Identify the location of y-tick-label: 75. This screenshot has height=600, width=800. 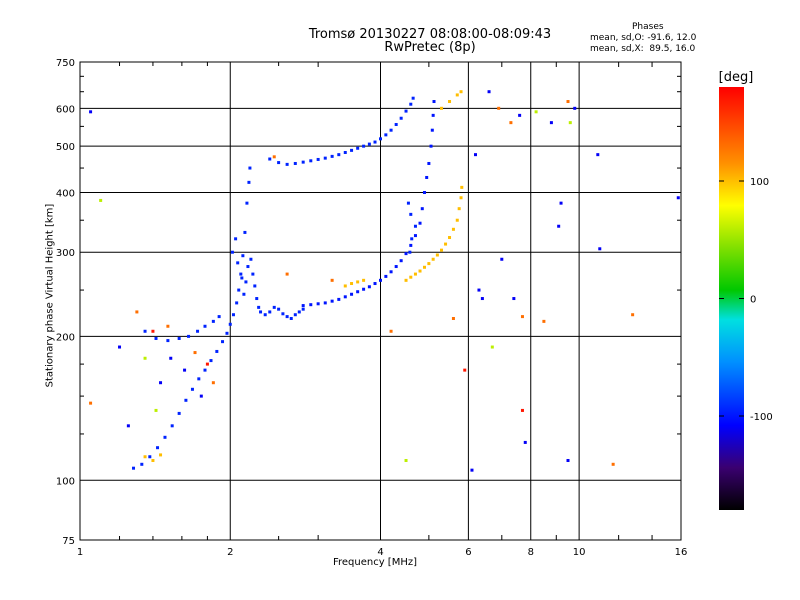
(68, 541).